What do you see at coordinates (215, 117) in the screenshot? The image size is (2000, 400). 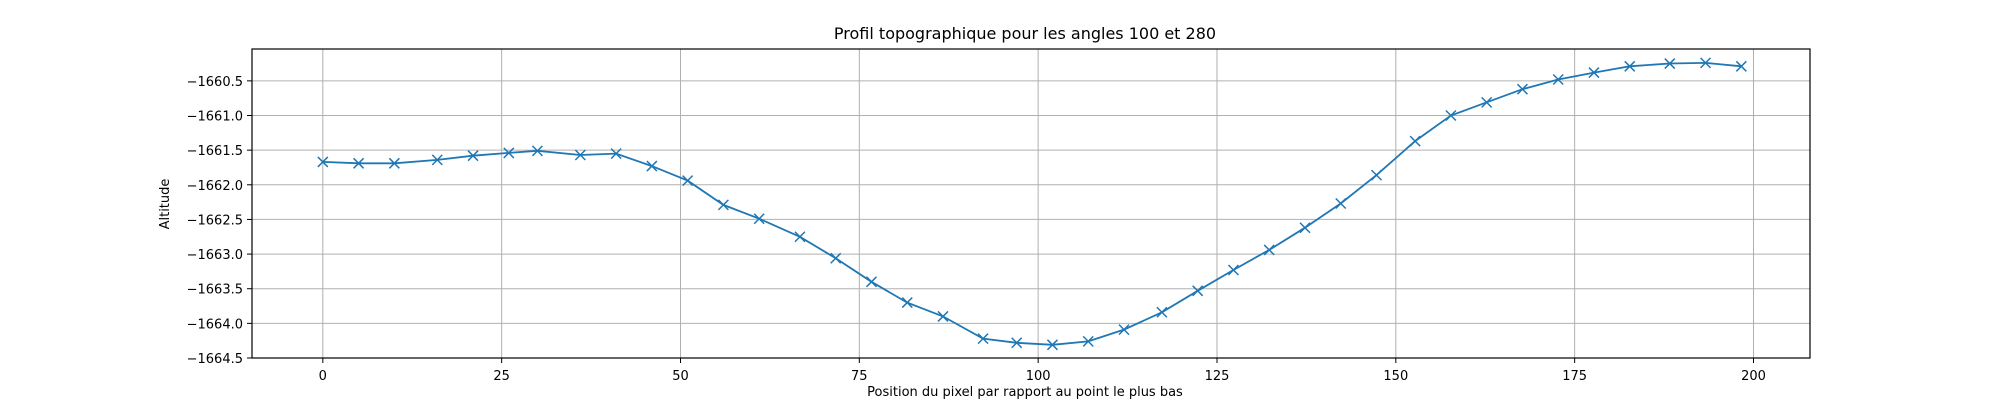 I see `y-tick-label: −1661.0` at bounding box center [215, 117].